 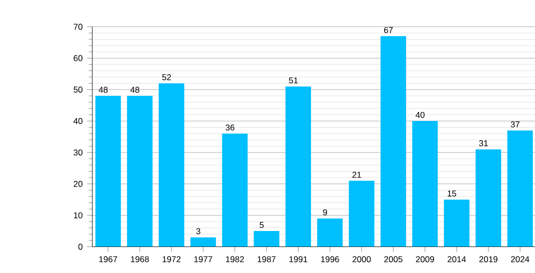 What do you see at coordinates (361, 259) in the screenshot?
I see `x-tick-label: 2000` at bounding box center [361, 259].